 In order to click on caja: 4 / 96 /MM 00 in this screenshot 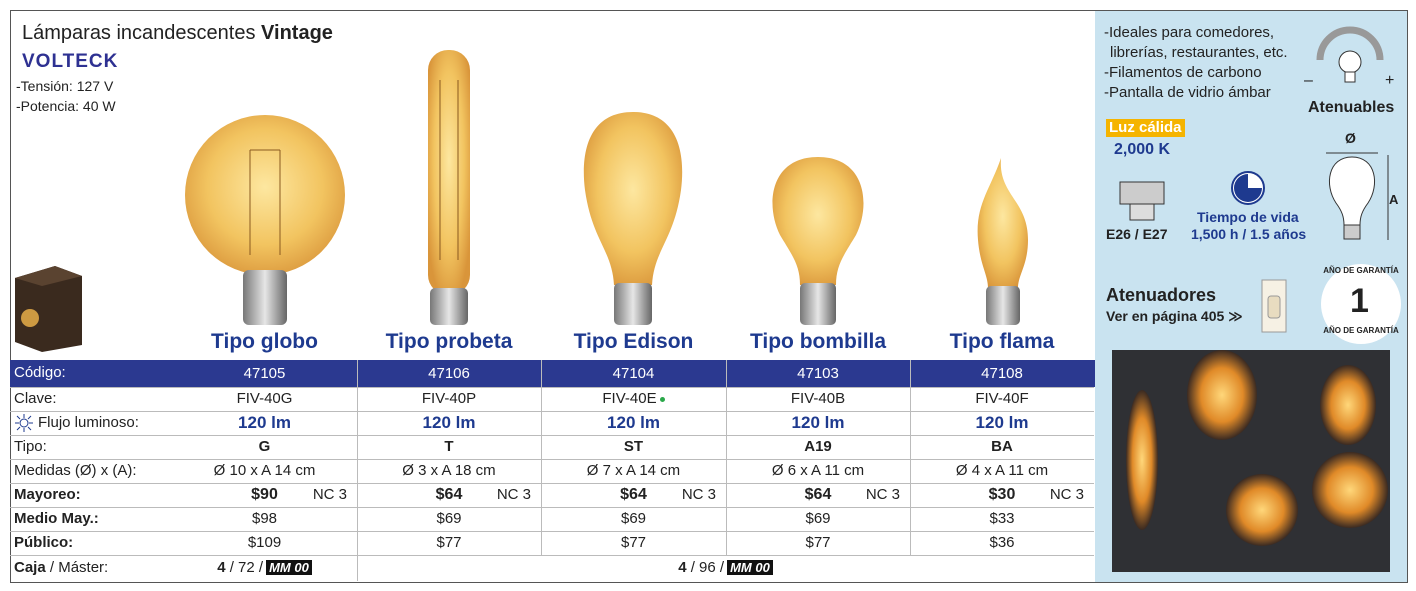, I will do `click(725, 568)`.